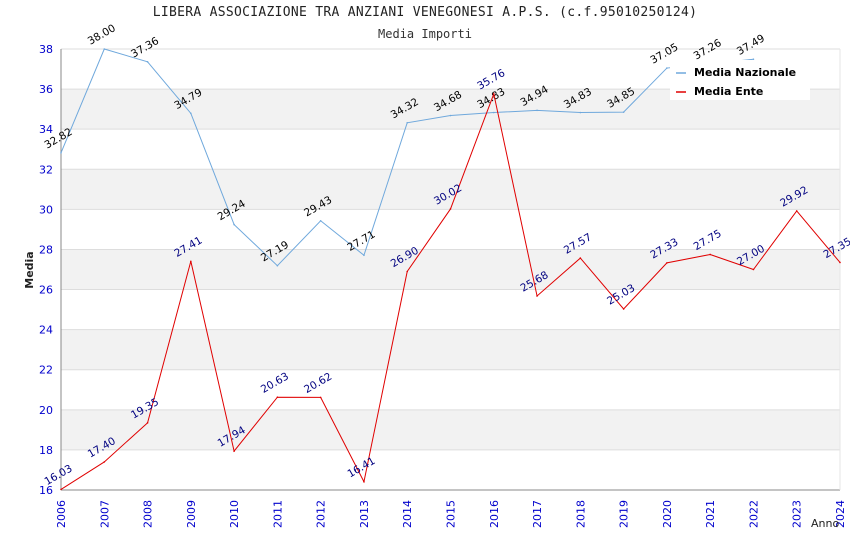 The width and height of the screenshot is (850, 550). I want to click on y-tick-label: 22, so click(46, 370).